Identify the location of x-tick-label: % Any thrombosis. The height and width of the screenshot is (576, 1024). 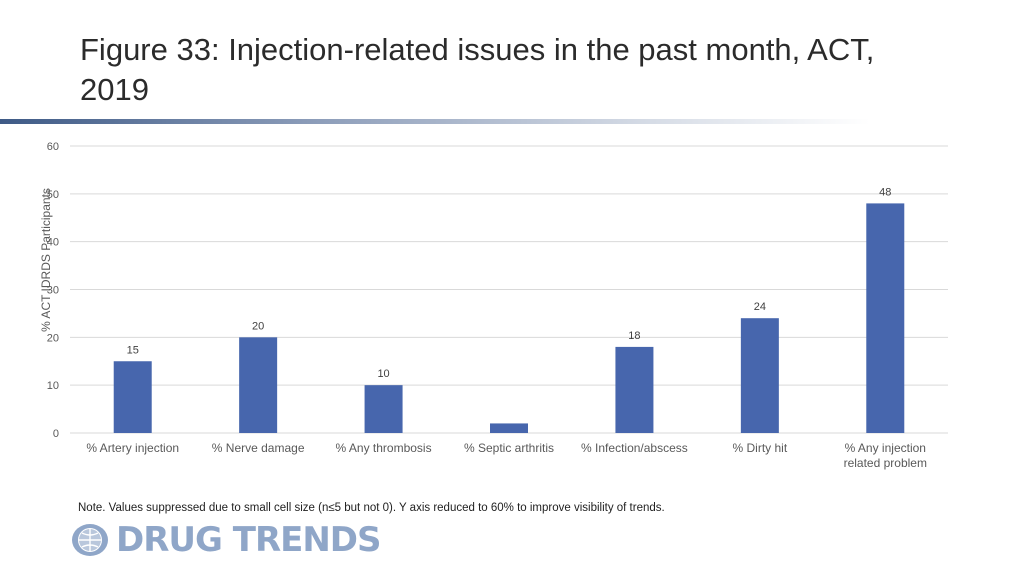
(384, 448).